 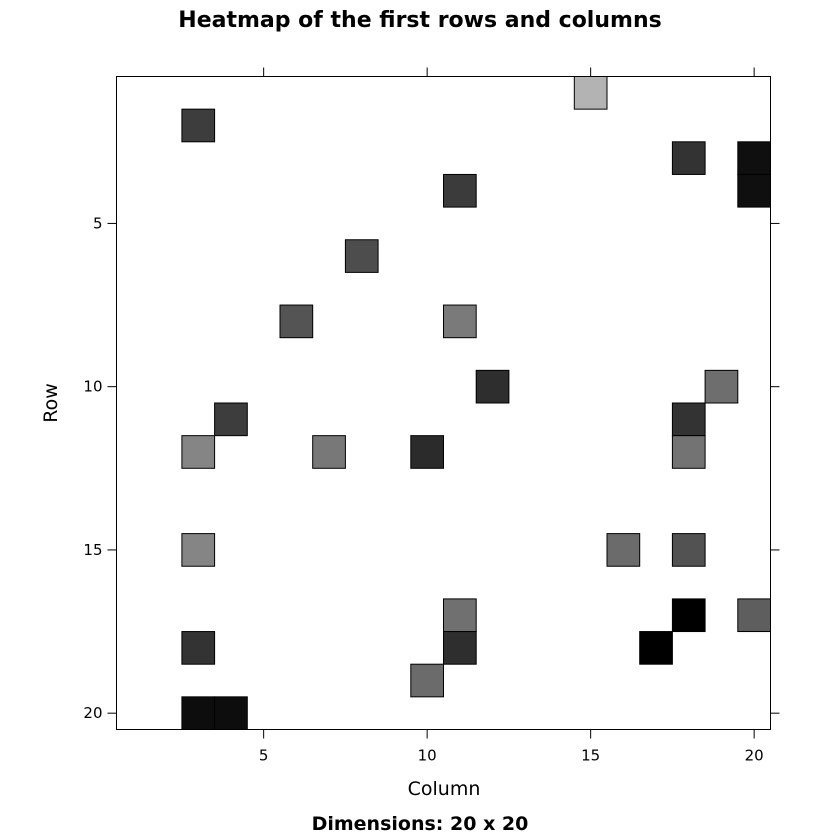 What do you see at coordinates (198, 550) in the screenshot?
I see `heatmap-cell-r15-c3` at bounding box center [198, 550].